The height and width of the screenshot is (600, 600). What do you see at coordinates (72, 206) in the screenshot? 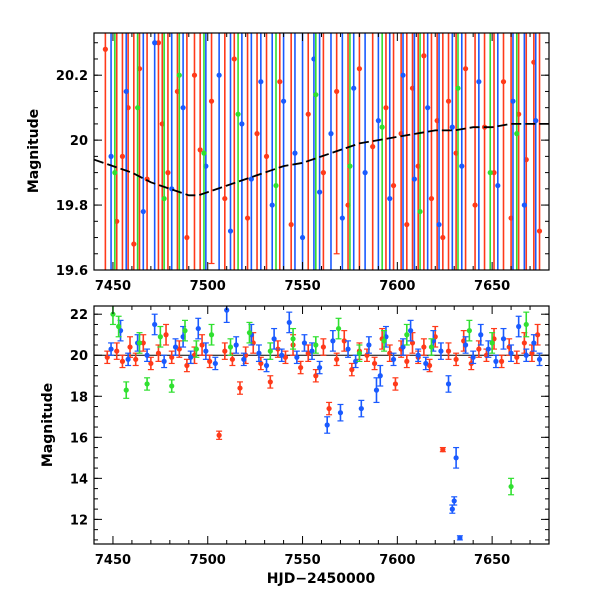
I see `top-y-tick-label: 19.8` at bounding box center [72, 206].